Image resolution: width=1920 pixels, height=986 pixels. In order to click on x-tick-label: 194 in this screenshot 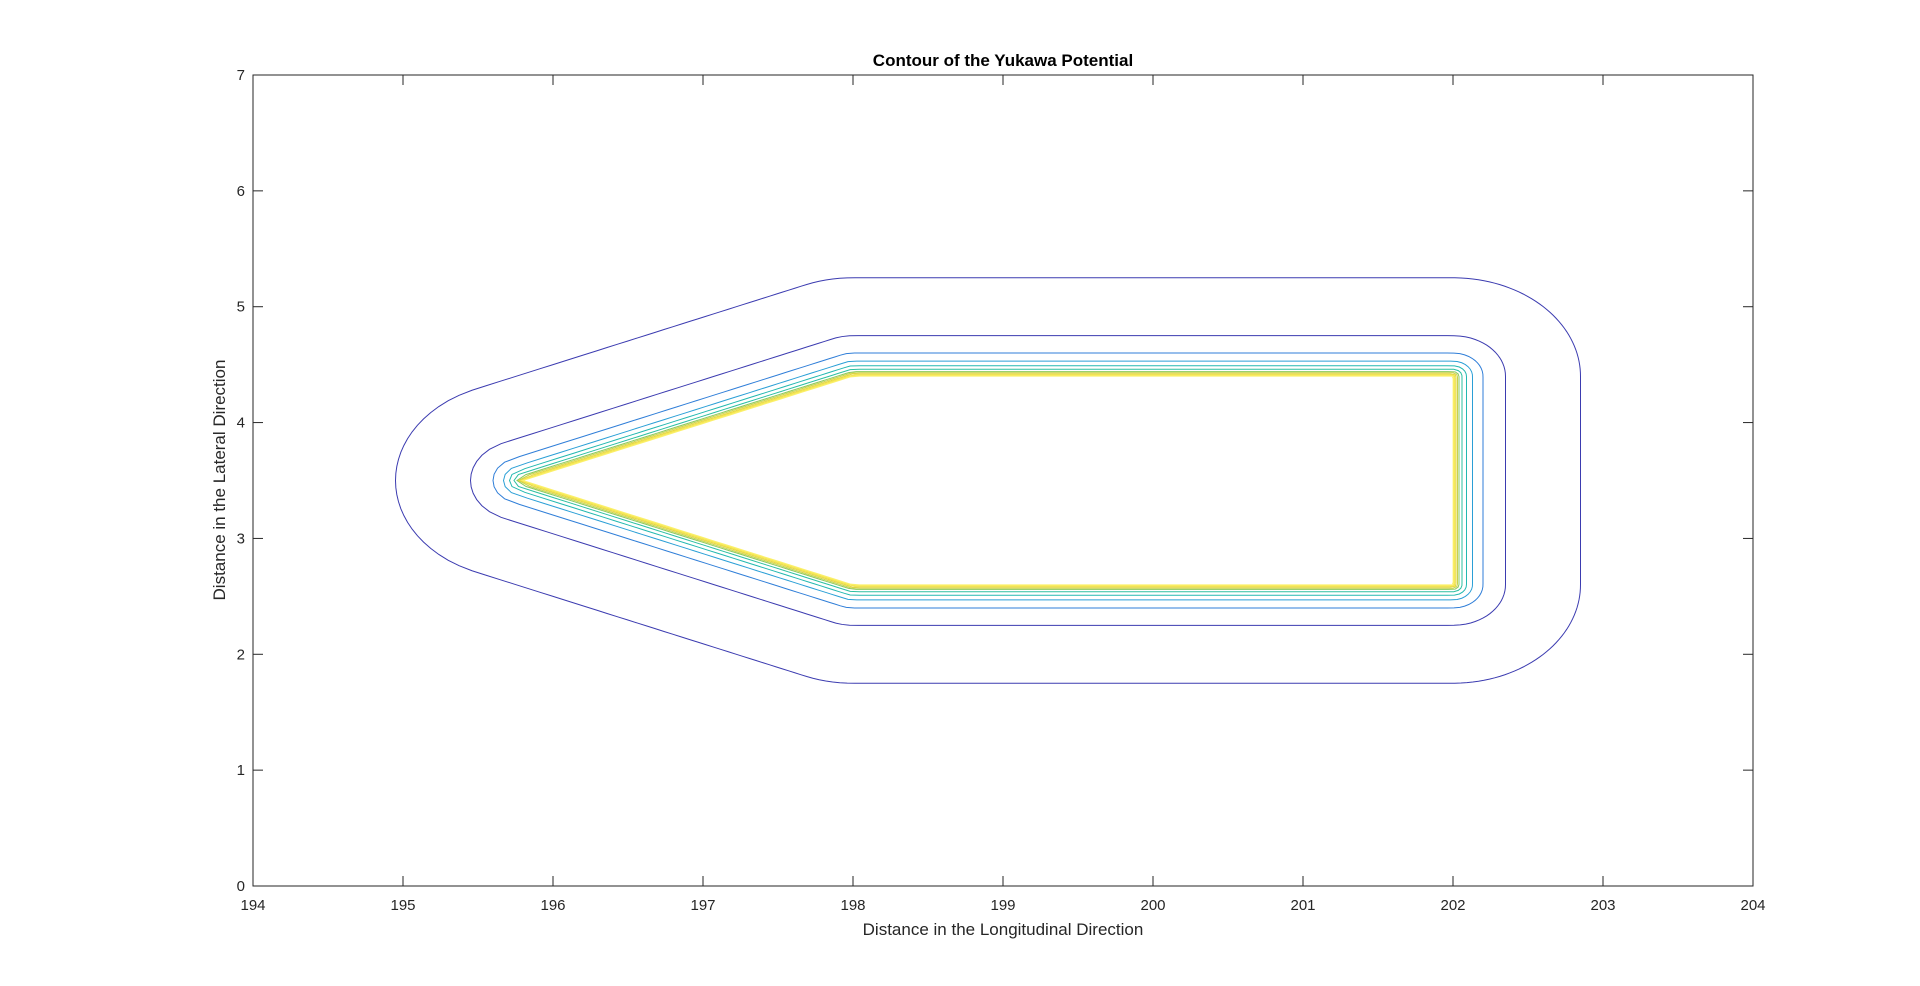, I will do `click(252, 905)`.